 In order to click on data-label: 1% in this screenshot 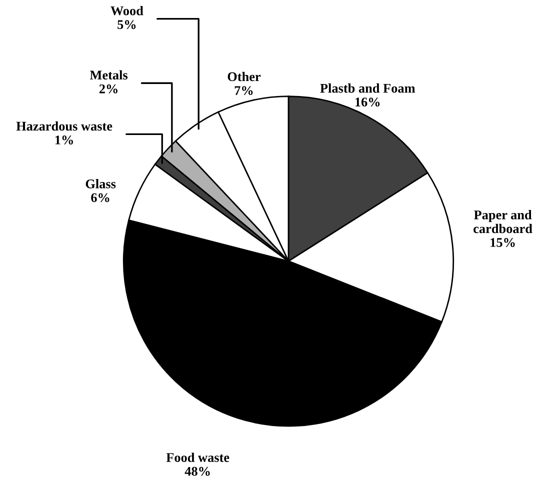, I will do `click(64, 140)`.